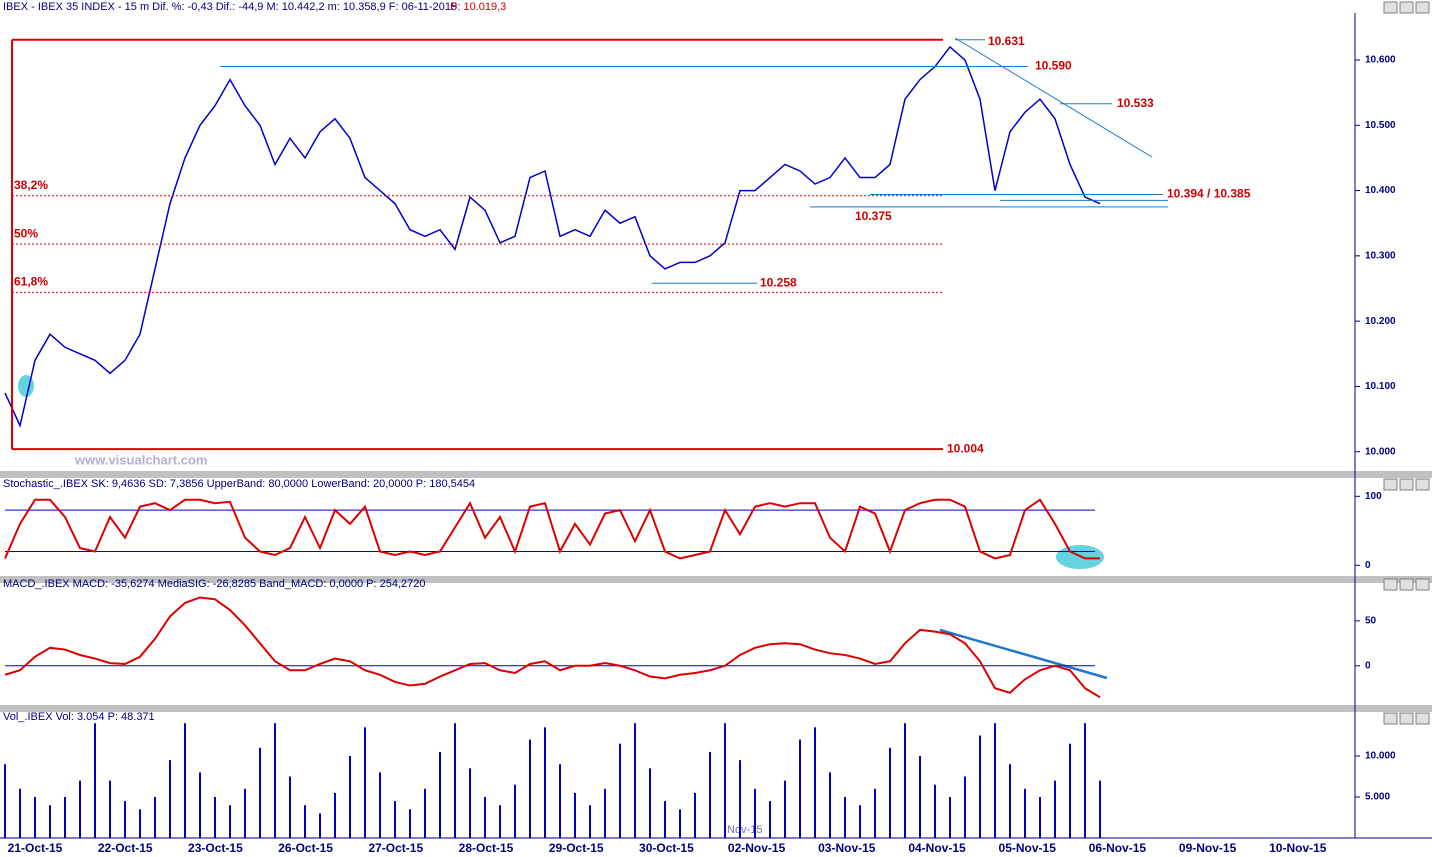  Describe the element at coordinates (125, 848) in the screenshot. I see `x-tick-label: 22-Oct-15` at that location.